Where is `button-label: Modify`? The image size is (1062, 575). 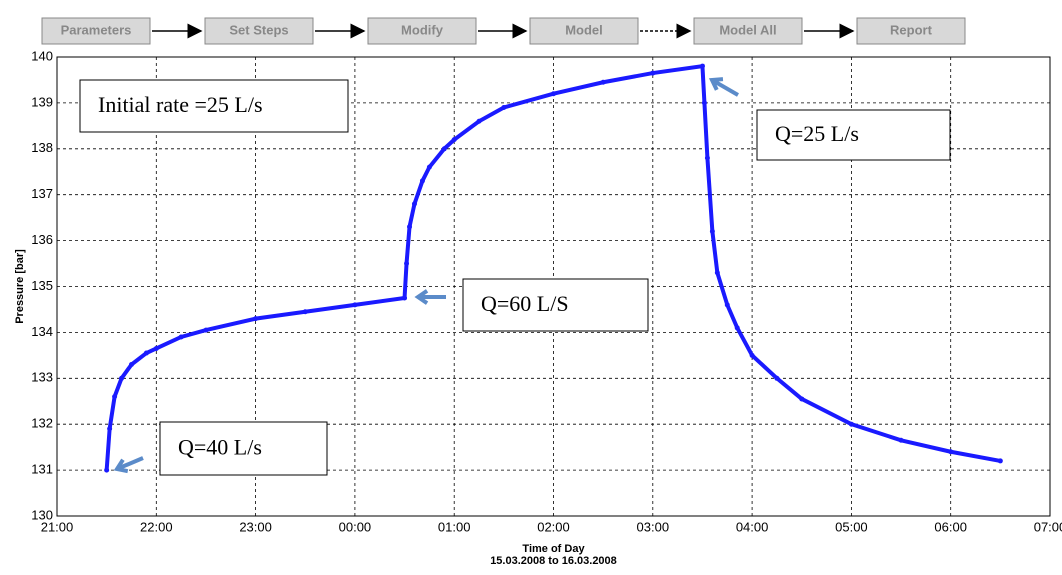
button-label: Modify is located at coordinates (422, 29).